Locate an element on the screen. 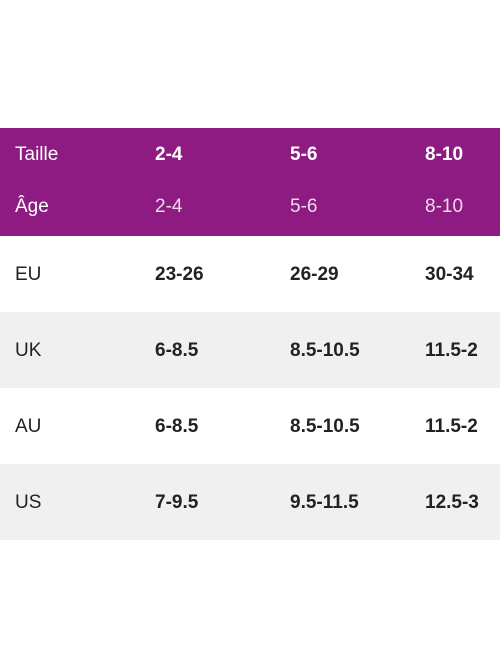  header-label: Taille is located at coordinates (37, 154).